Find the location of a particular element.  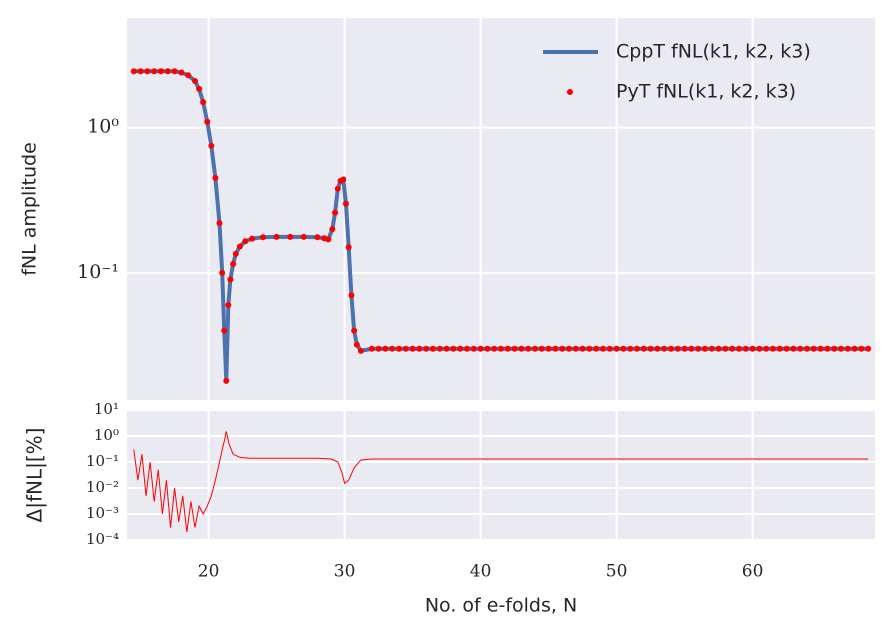

y-tick-label: 10⁻² is located at coordinates (102, 487).